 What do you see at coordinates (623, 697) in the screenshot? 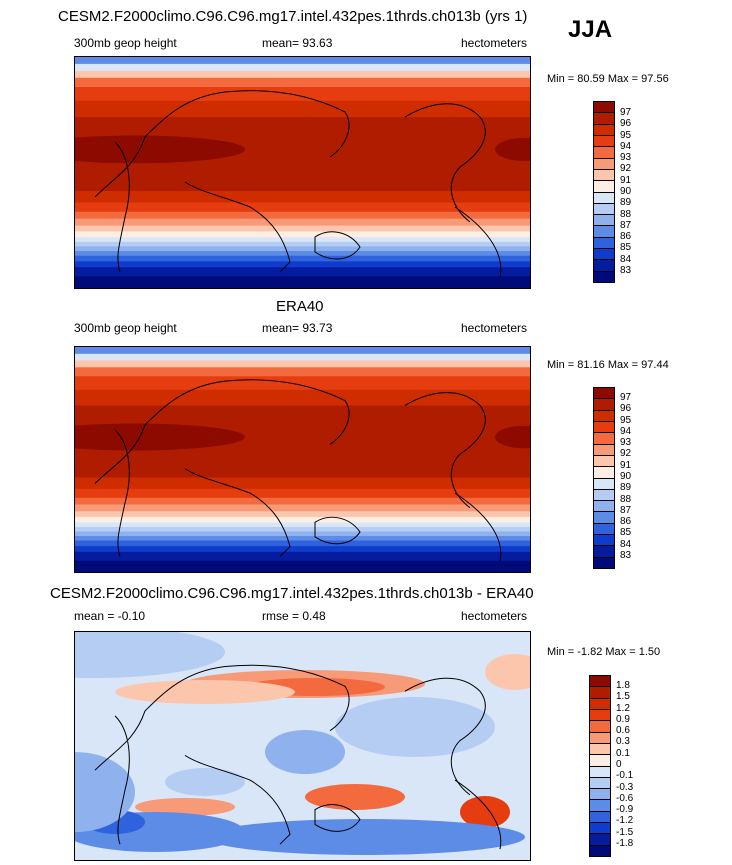
I see `colorbar-tick-label: 1.5` at bounding box center [623, 697].